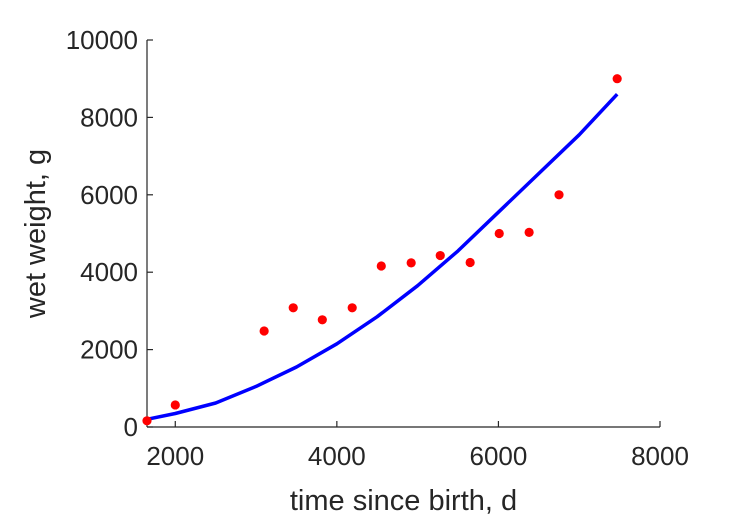 The height and width of the screenshot is (521, 729). Describe the element at coordinates (109, 117) in the screenshot. I see `y-tick-label: 8000` at that location.